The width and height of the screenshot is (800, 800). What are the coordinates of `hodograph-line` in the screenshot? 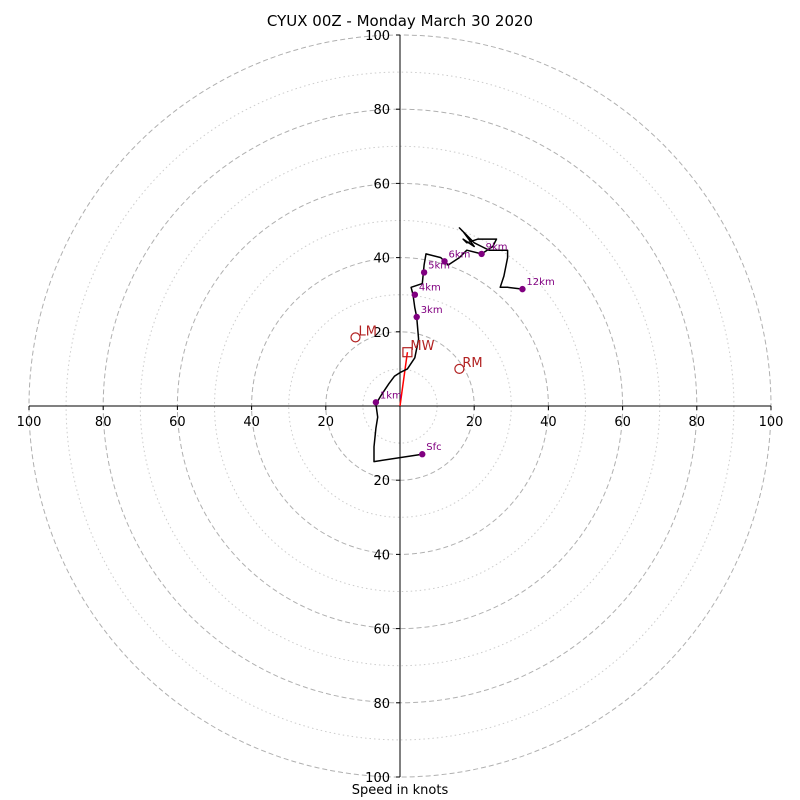 It's located at (448, 345).